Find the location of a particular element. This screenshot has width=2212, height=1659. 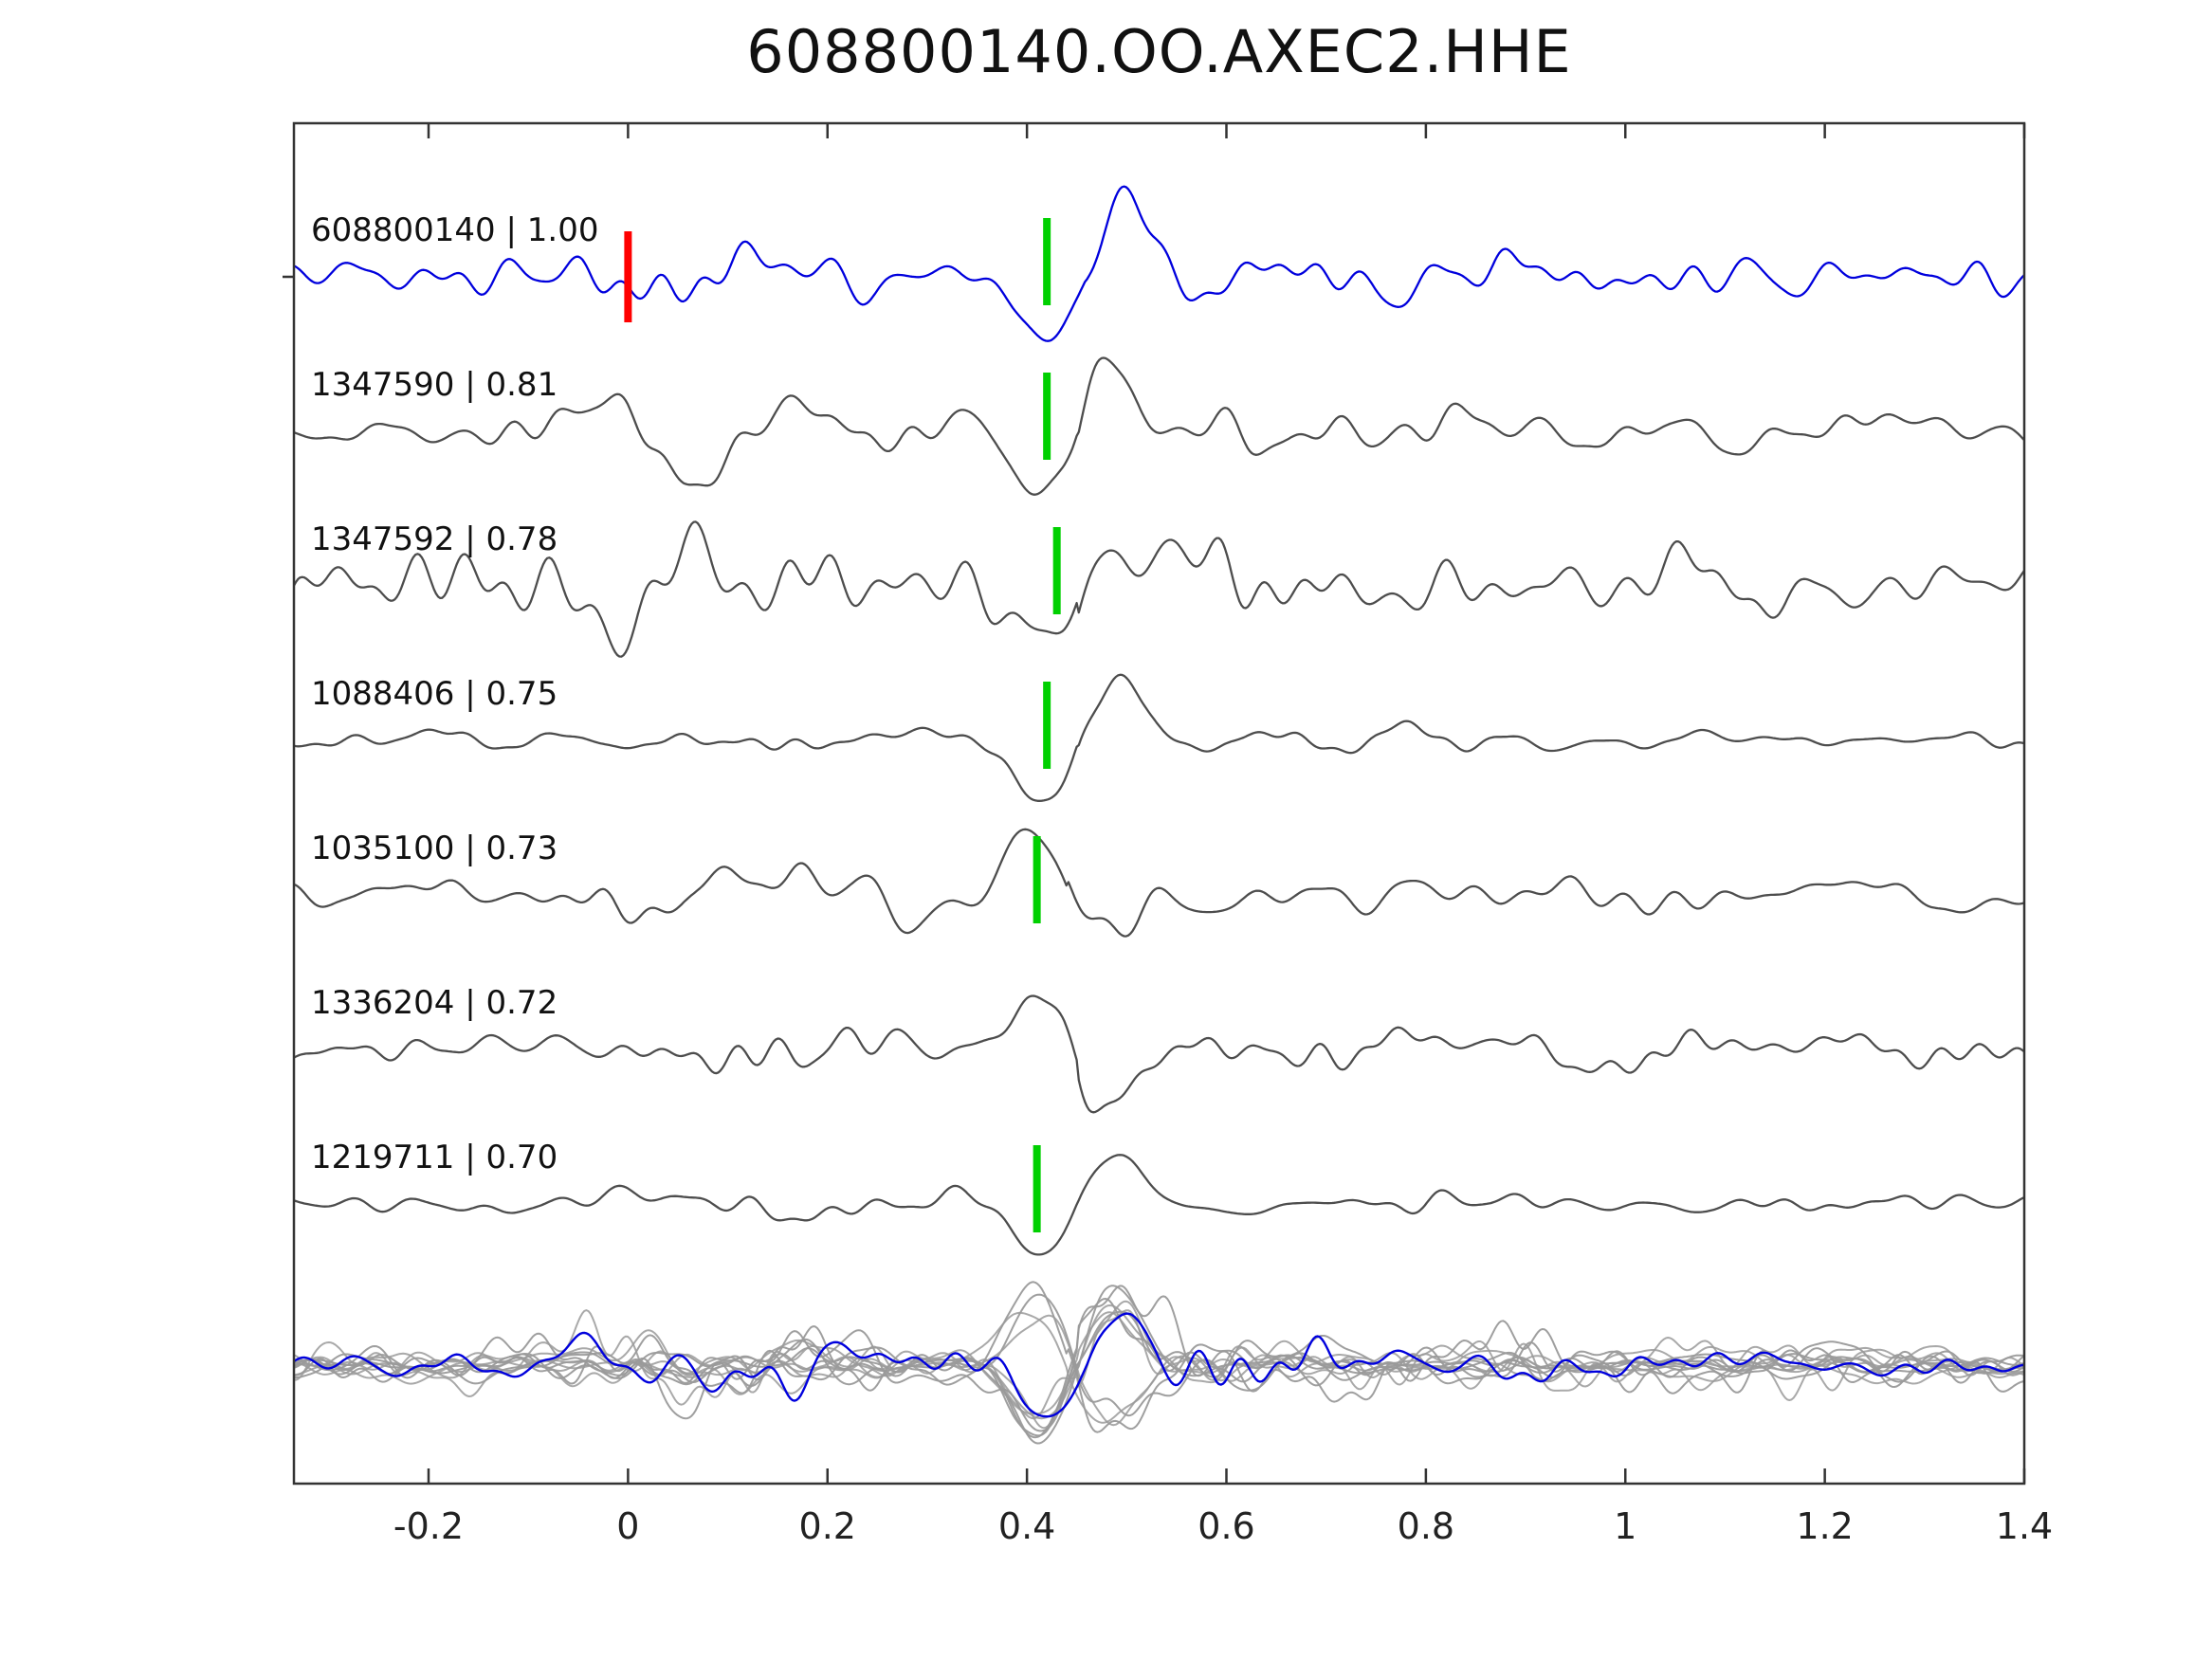

trace-label-1219711: 1219711 | 0.70 is located at coordinates (434, 1157).